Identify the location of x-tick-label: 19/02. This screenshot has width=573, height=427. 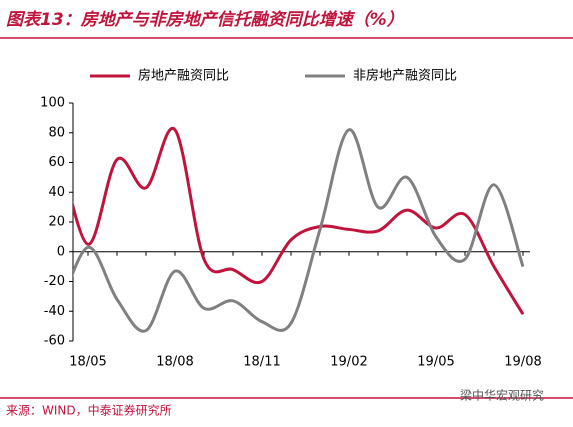
(348, 362).